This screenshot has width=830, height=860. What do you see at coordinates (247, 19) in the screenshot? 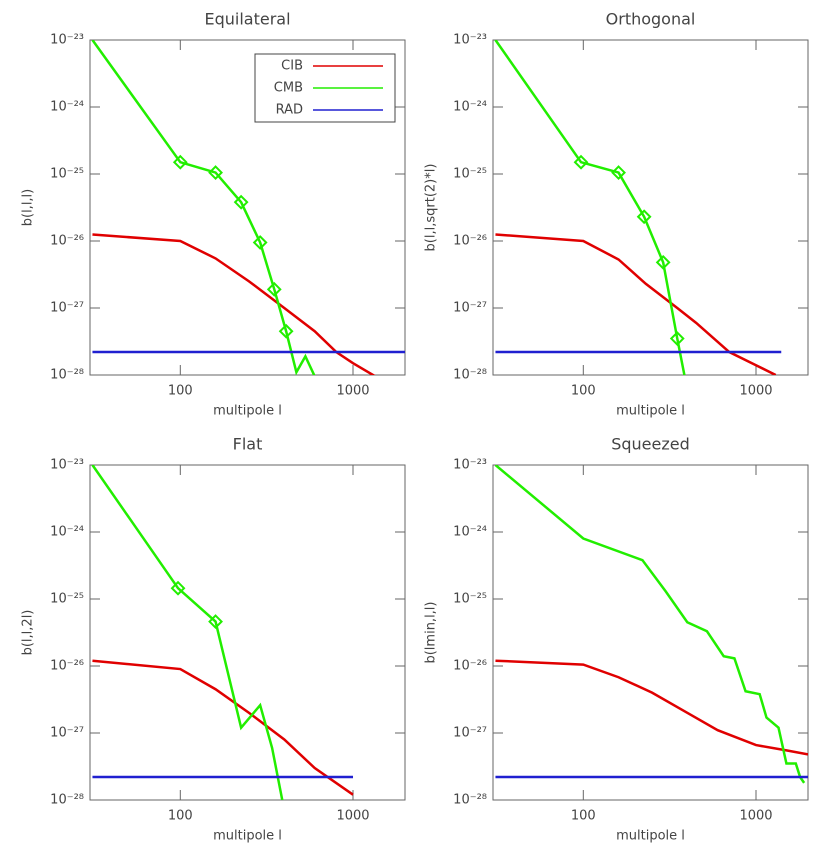
I see `panel-title: Equilateral` at bounding box center [247, 19].